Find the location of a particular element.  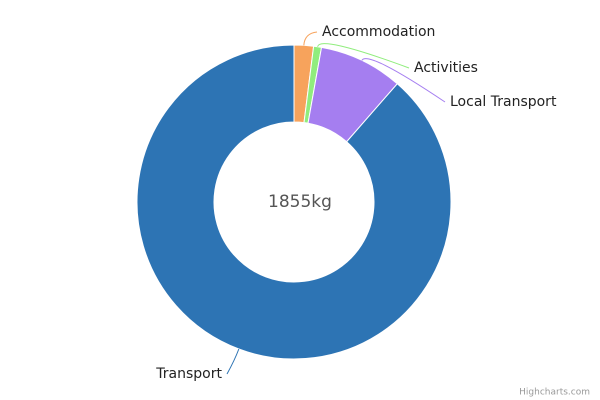

slice-label: Transport is located at coordinates (188, 374).